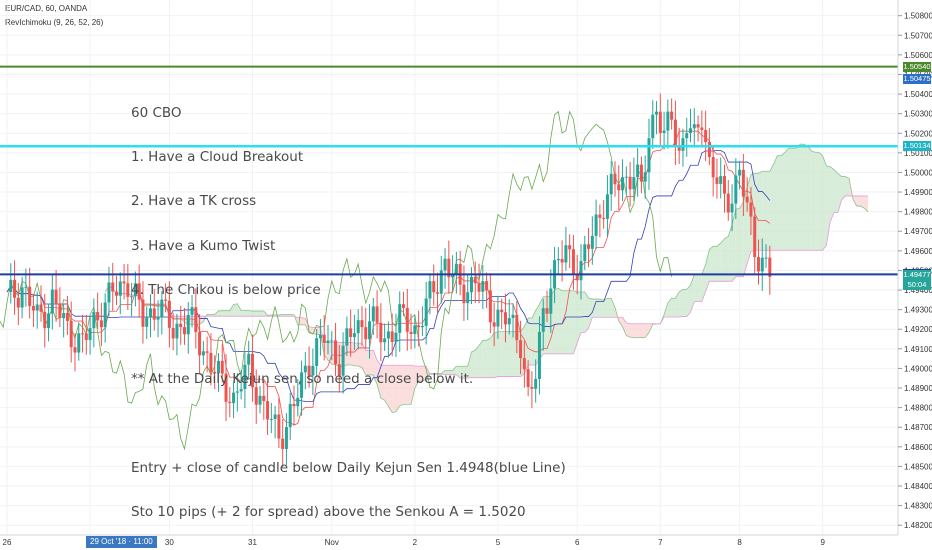 This screenshot has width=932, height=550. I want to click on y-tick-label: 1.48700, so click(918, 427).